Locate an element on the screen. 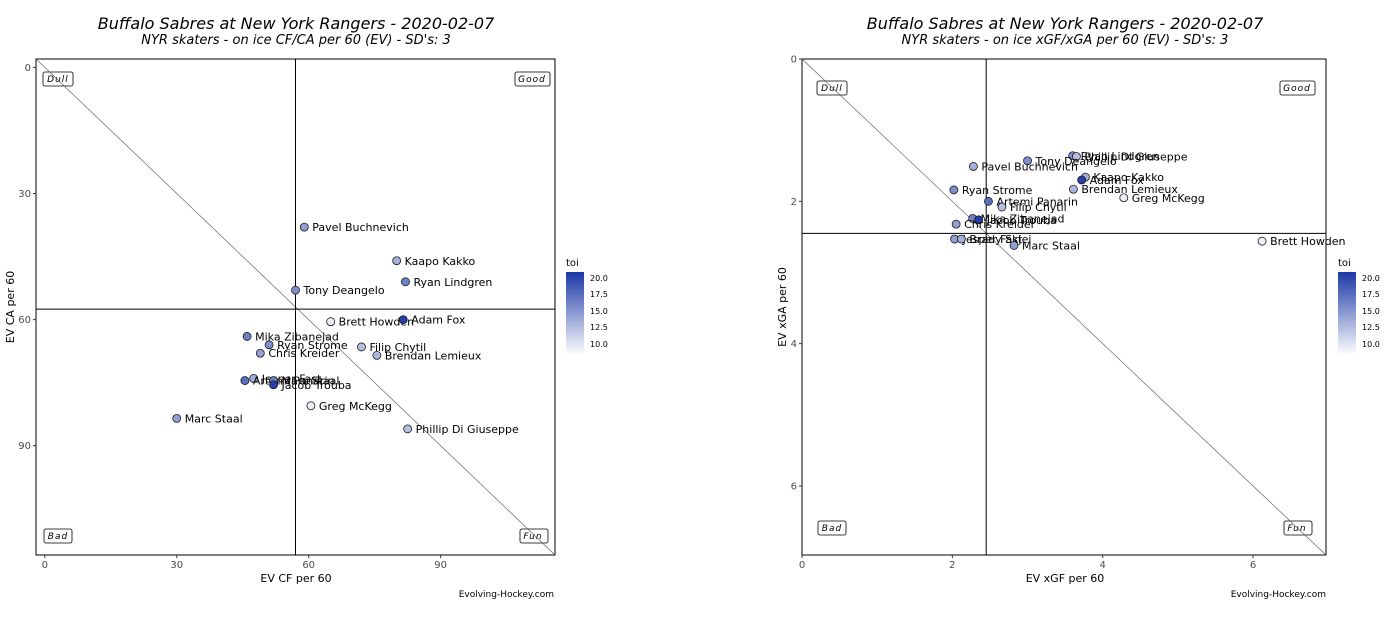  y-tick-label: 6 is located at coordinates (794, 486).